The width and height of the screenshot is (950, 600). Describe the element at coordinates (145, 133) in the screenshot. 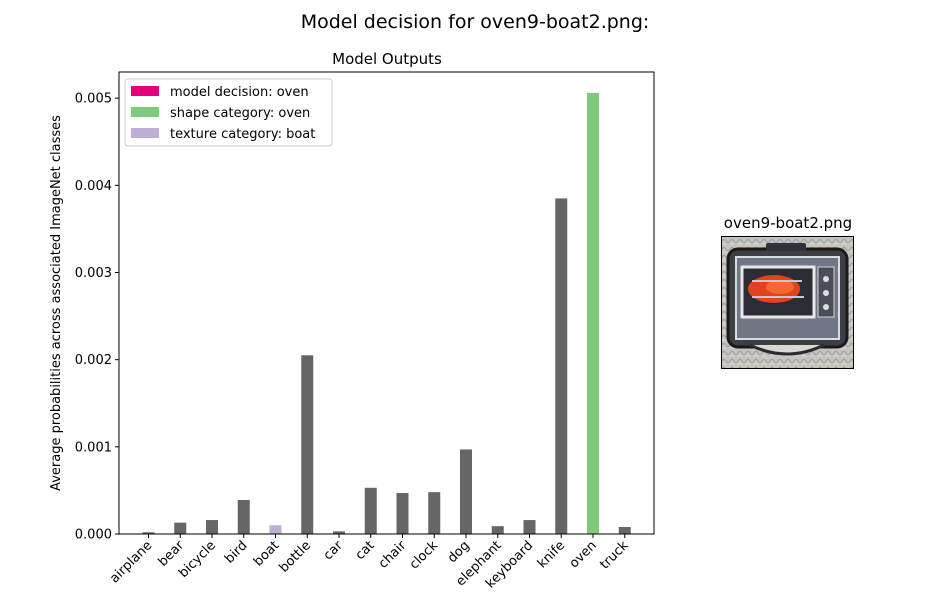

I see `legend-swatch-texture-category` at that location.